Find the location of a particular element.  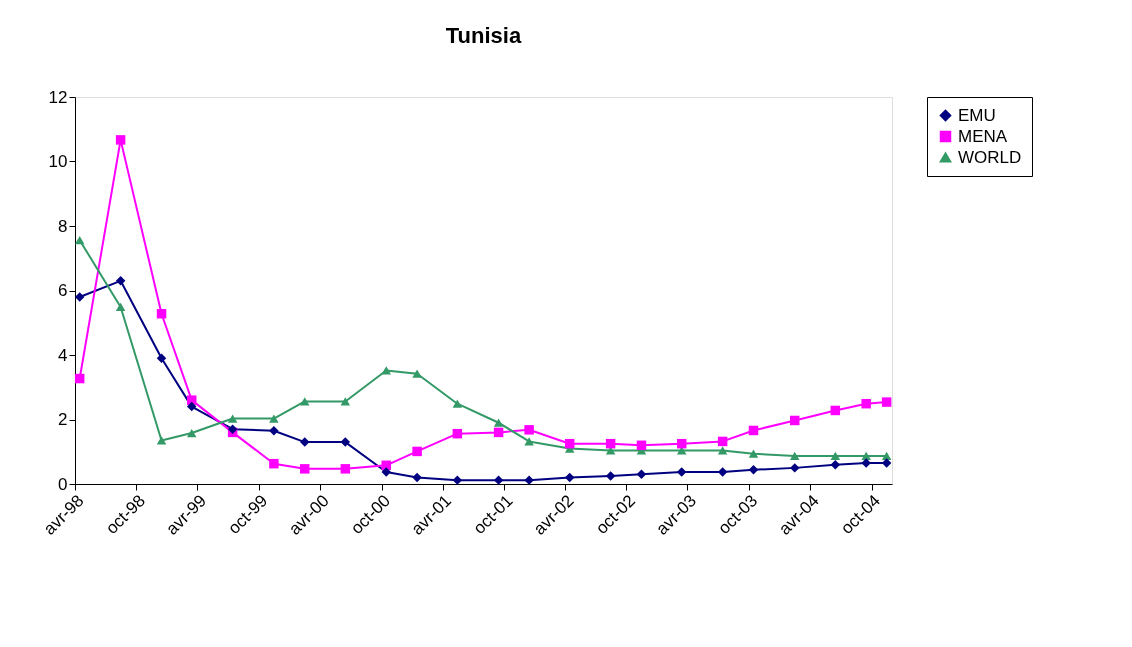

legend-label: EMU is located at coordinates (977, 115).